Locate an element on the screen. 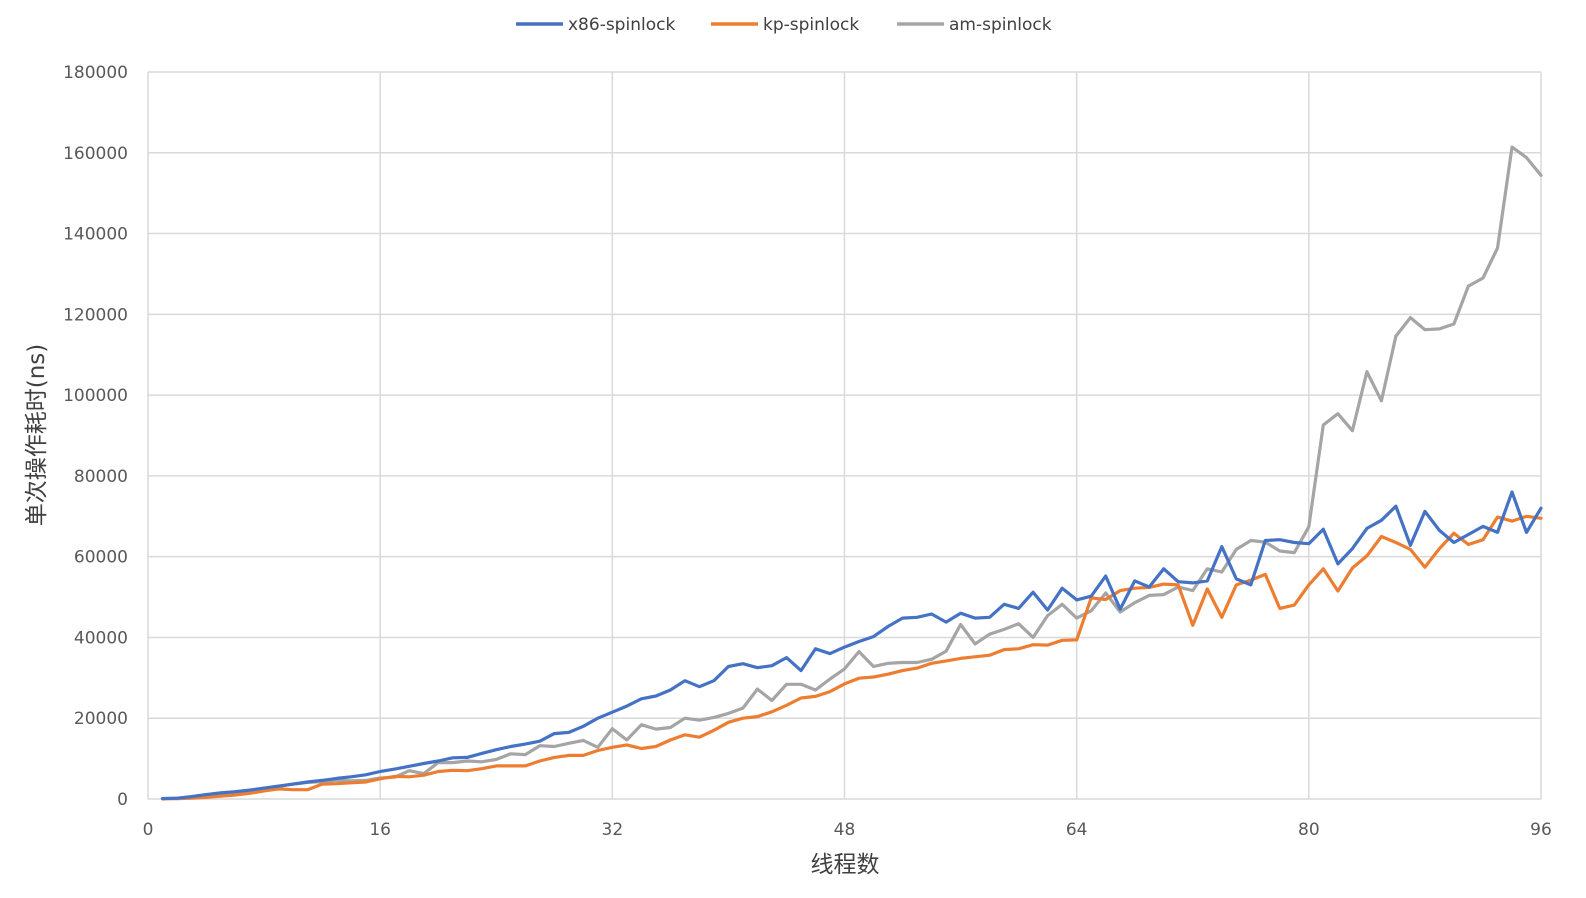  x-tick-label: 64 is located at coordinates (1077, 830).